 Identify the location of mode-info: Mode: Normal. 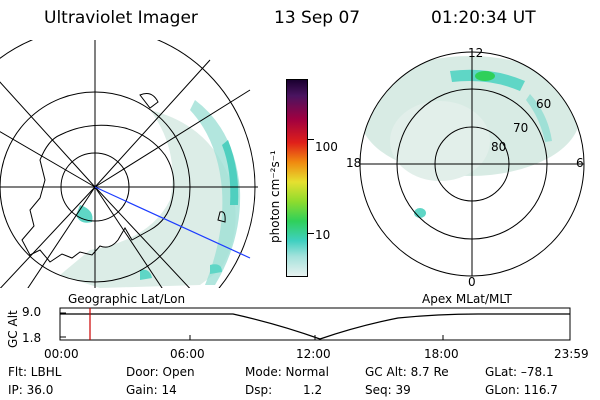
(287, 372).